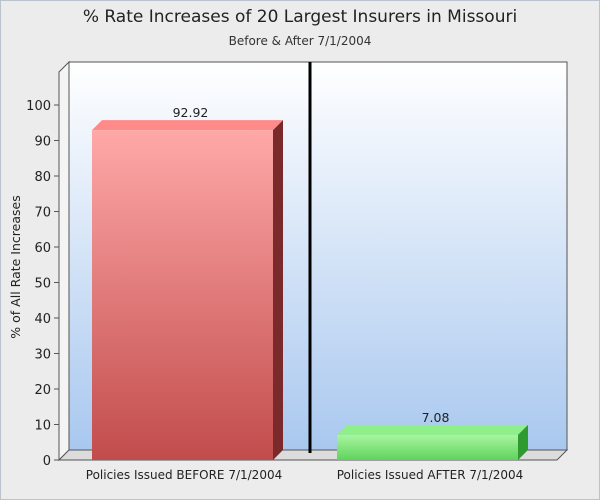 Image resolution: width=600 pixels, height=500 pixels. What do you see at coordinates (38, 106) in the screenshot?
I see `y-tick-label: 100` at bounding box center [38, 106].